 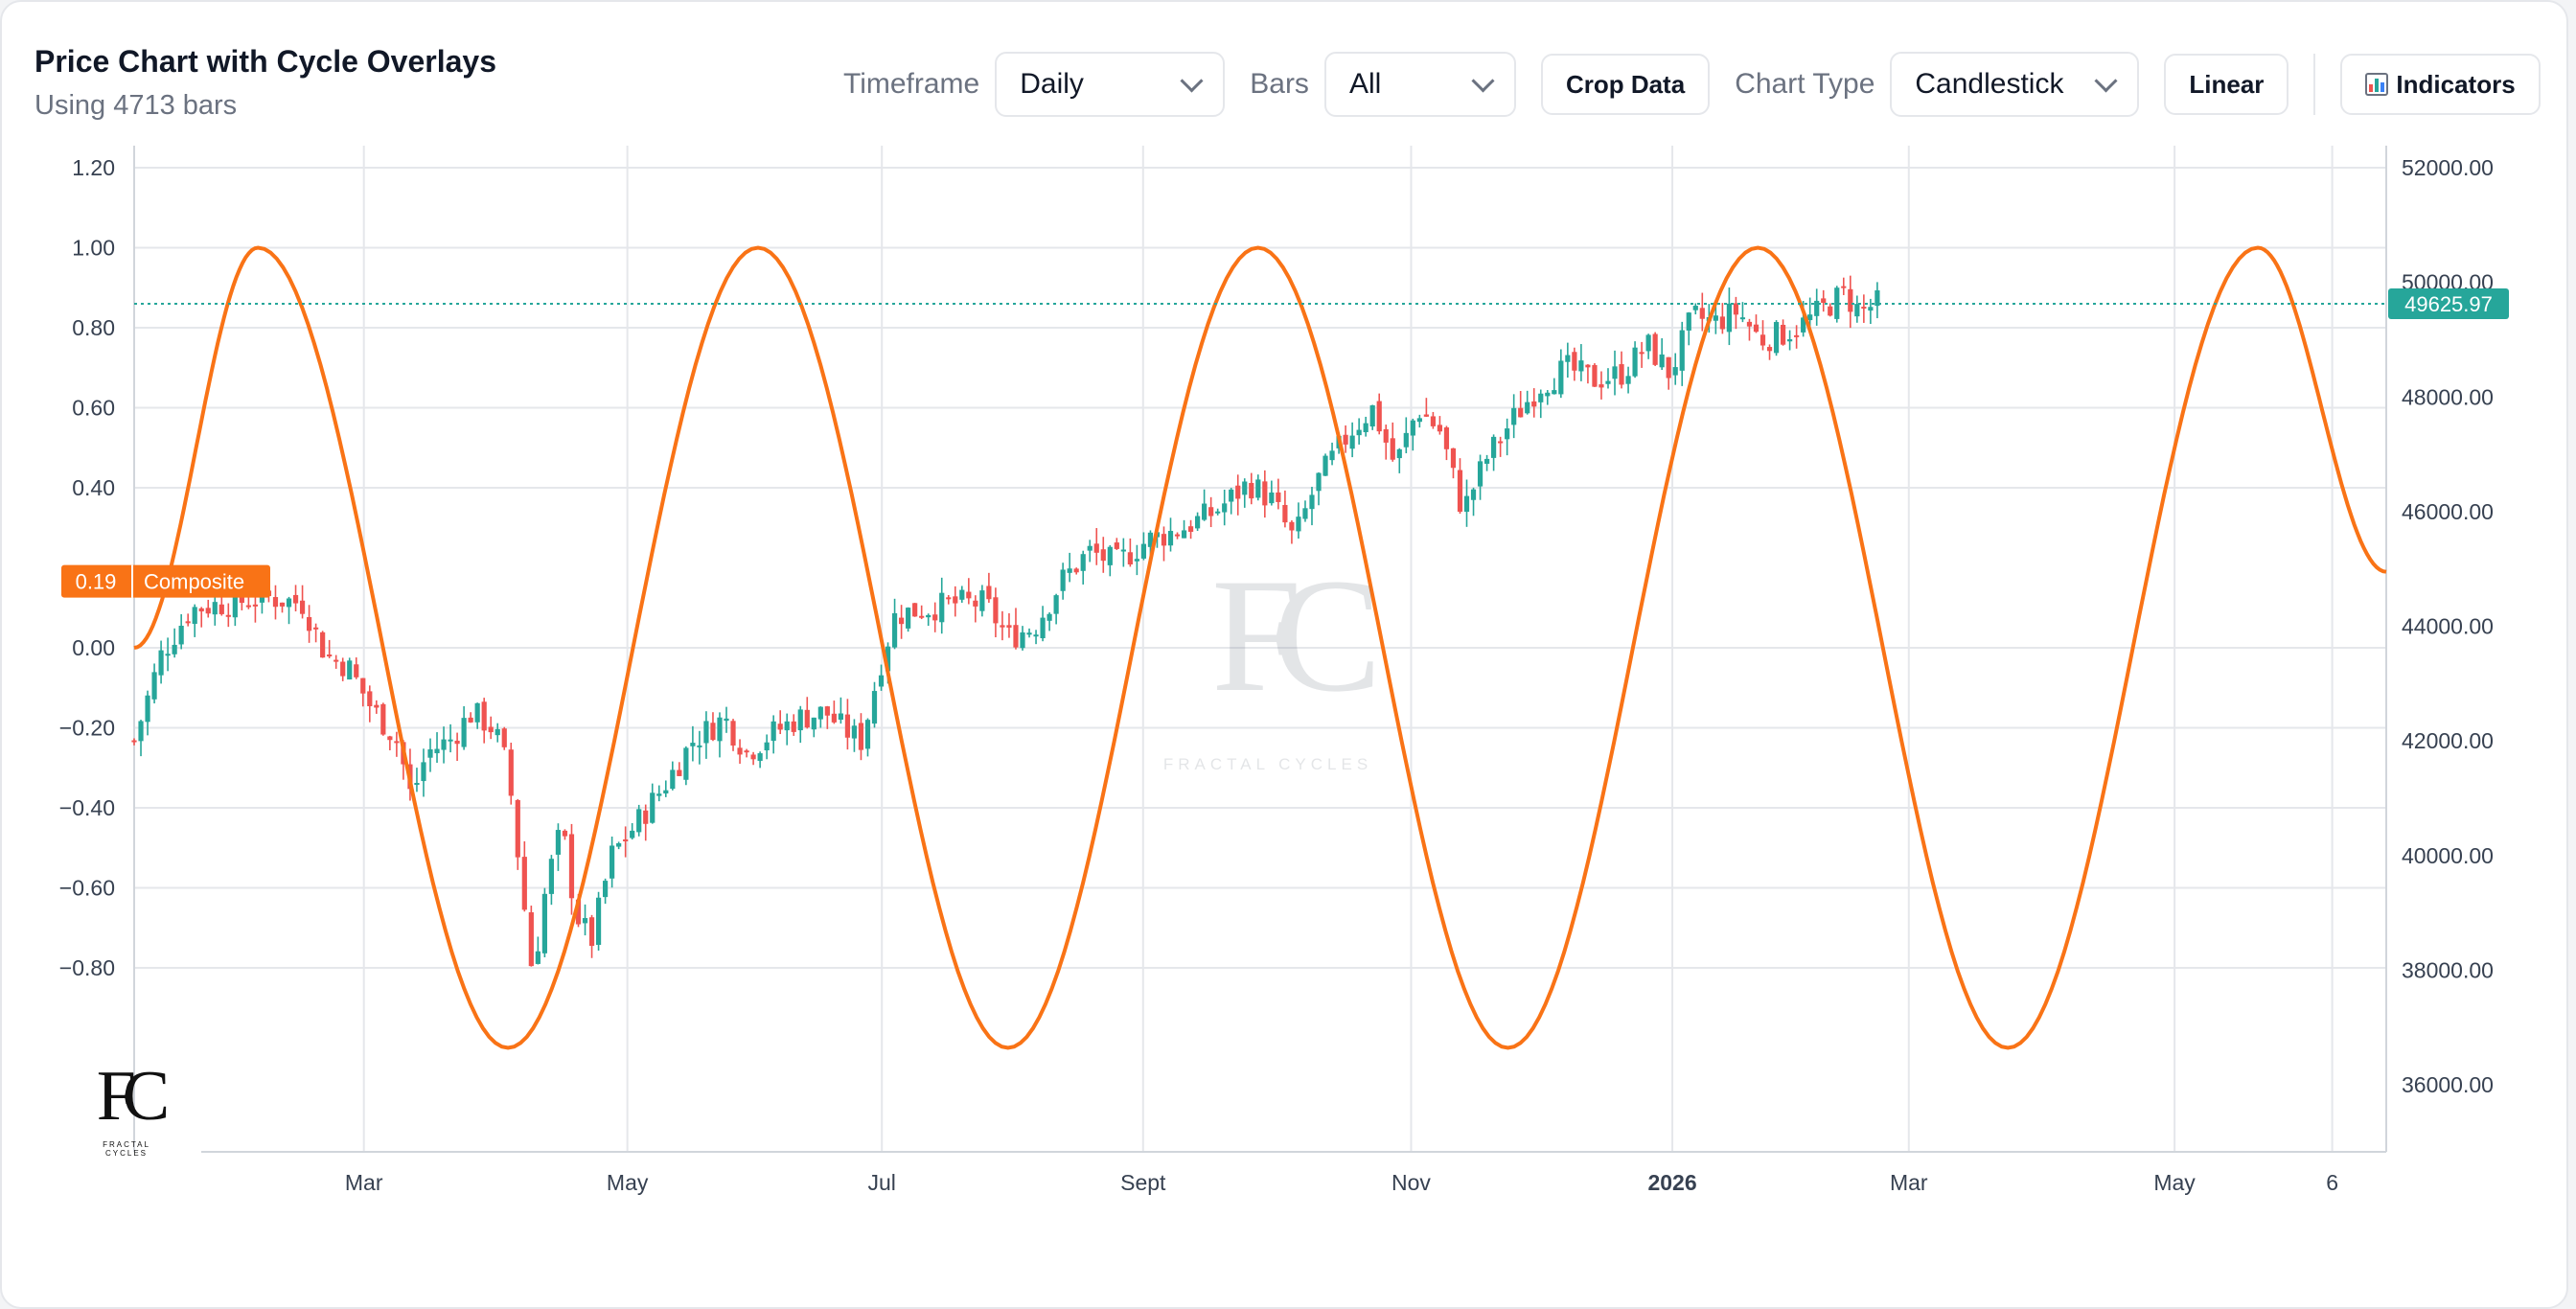 What do you see at coordinates (1365, 84) in the screenshot?
I see `bars-value: All` at bounding box center [1365, 84].